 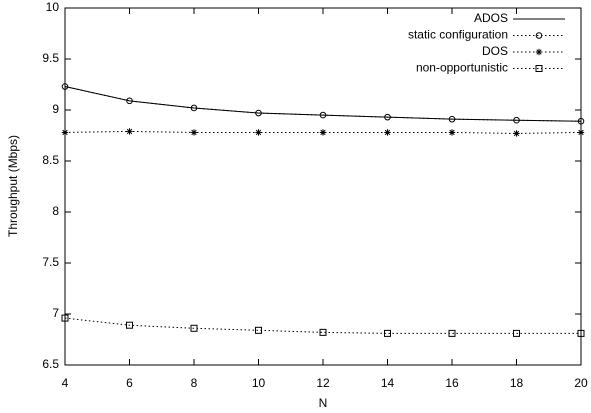 I want to click on x-tick-label: 6, so click(x=129, y=383).